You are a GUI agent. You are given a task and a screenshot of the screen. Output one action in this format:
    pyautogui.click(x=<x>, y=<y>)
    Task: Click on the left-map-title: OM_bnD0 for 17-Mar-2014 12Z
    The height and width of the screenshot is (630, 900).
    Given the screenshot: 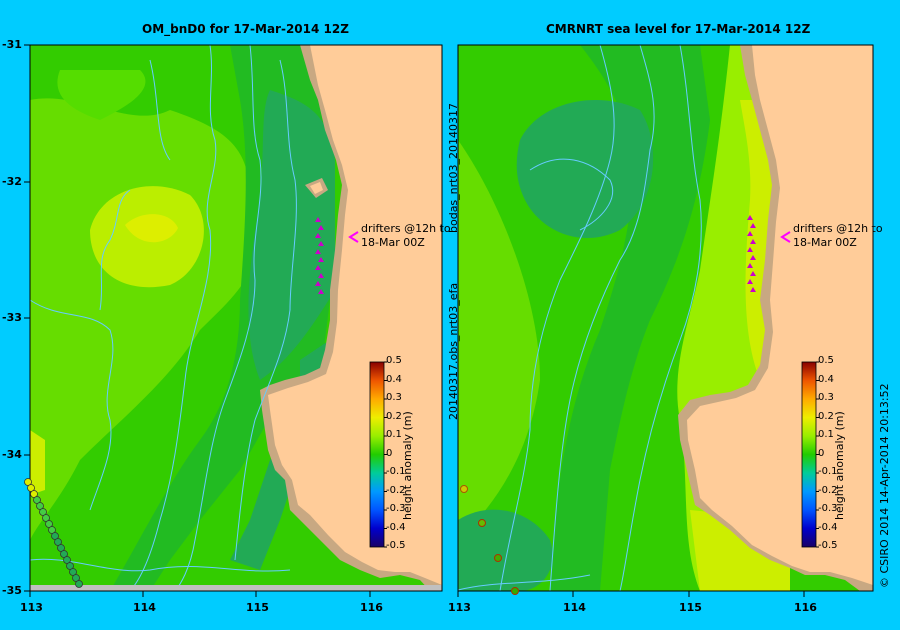 What is the action you would take?
    pyautogui.click(x=245, y=29)
    